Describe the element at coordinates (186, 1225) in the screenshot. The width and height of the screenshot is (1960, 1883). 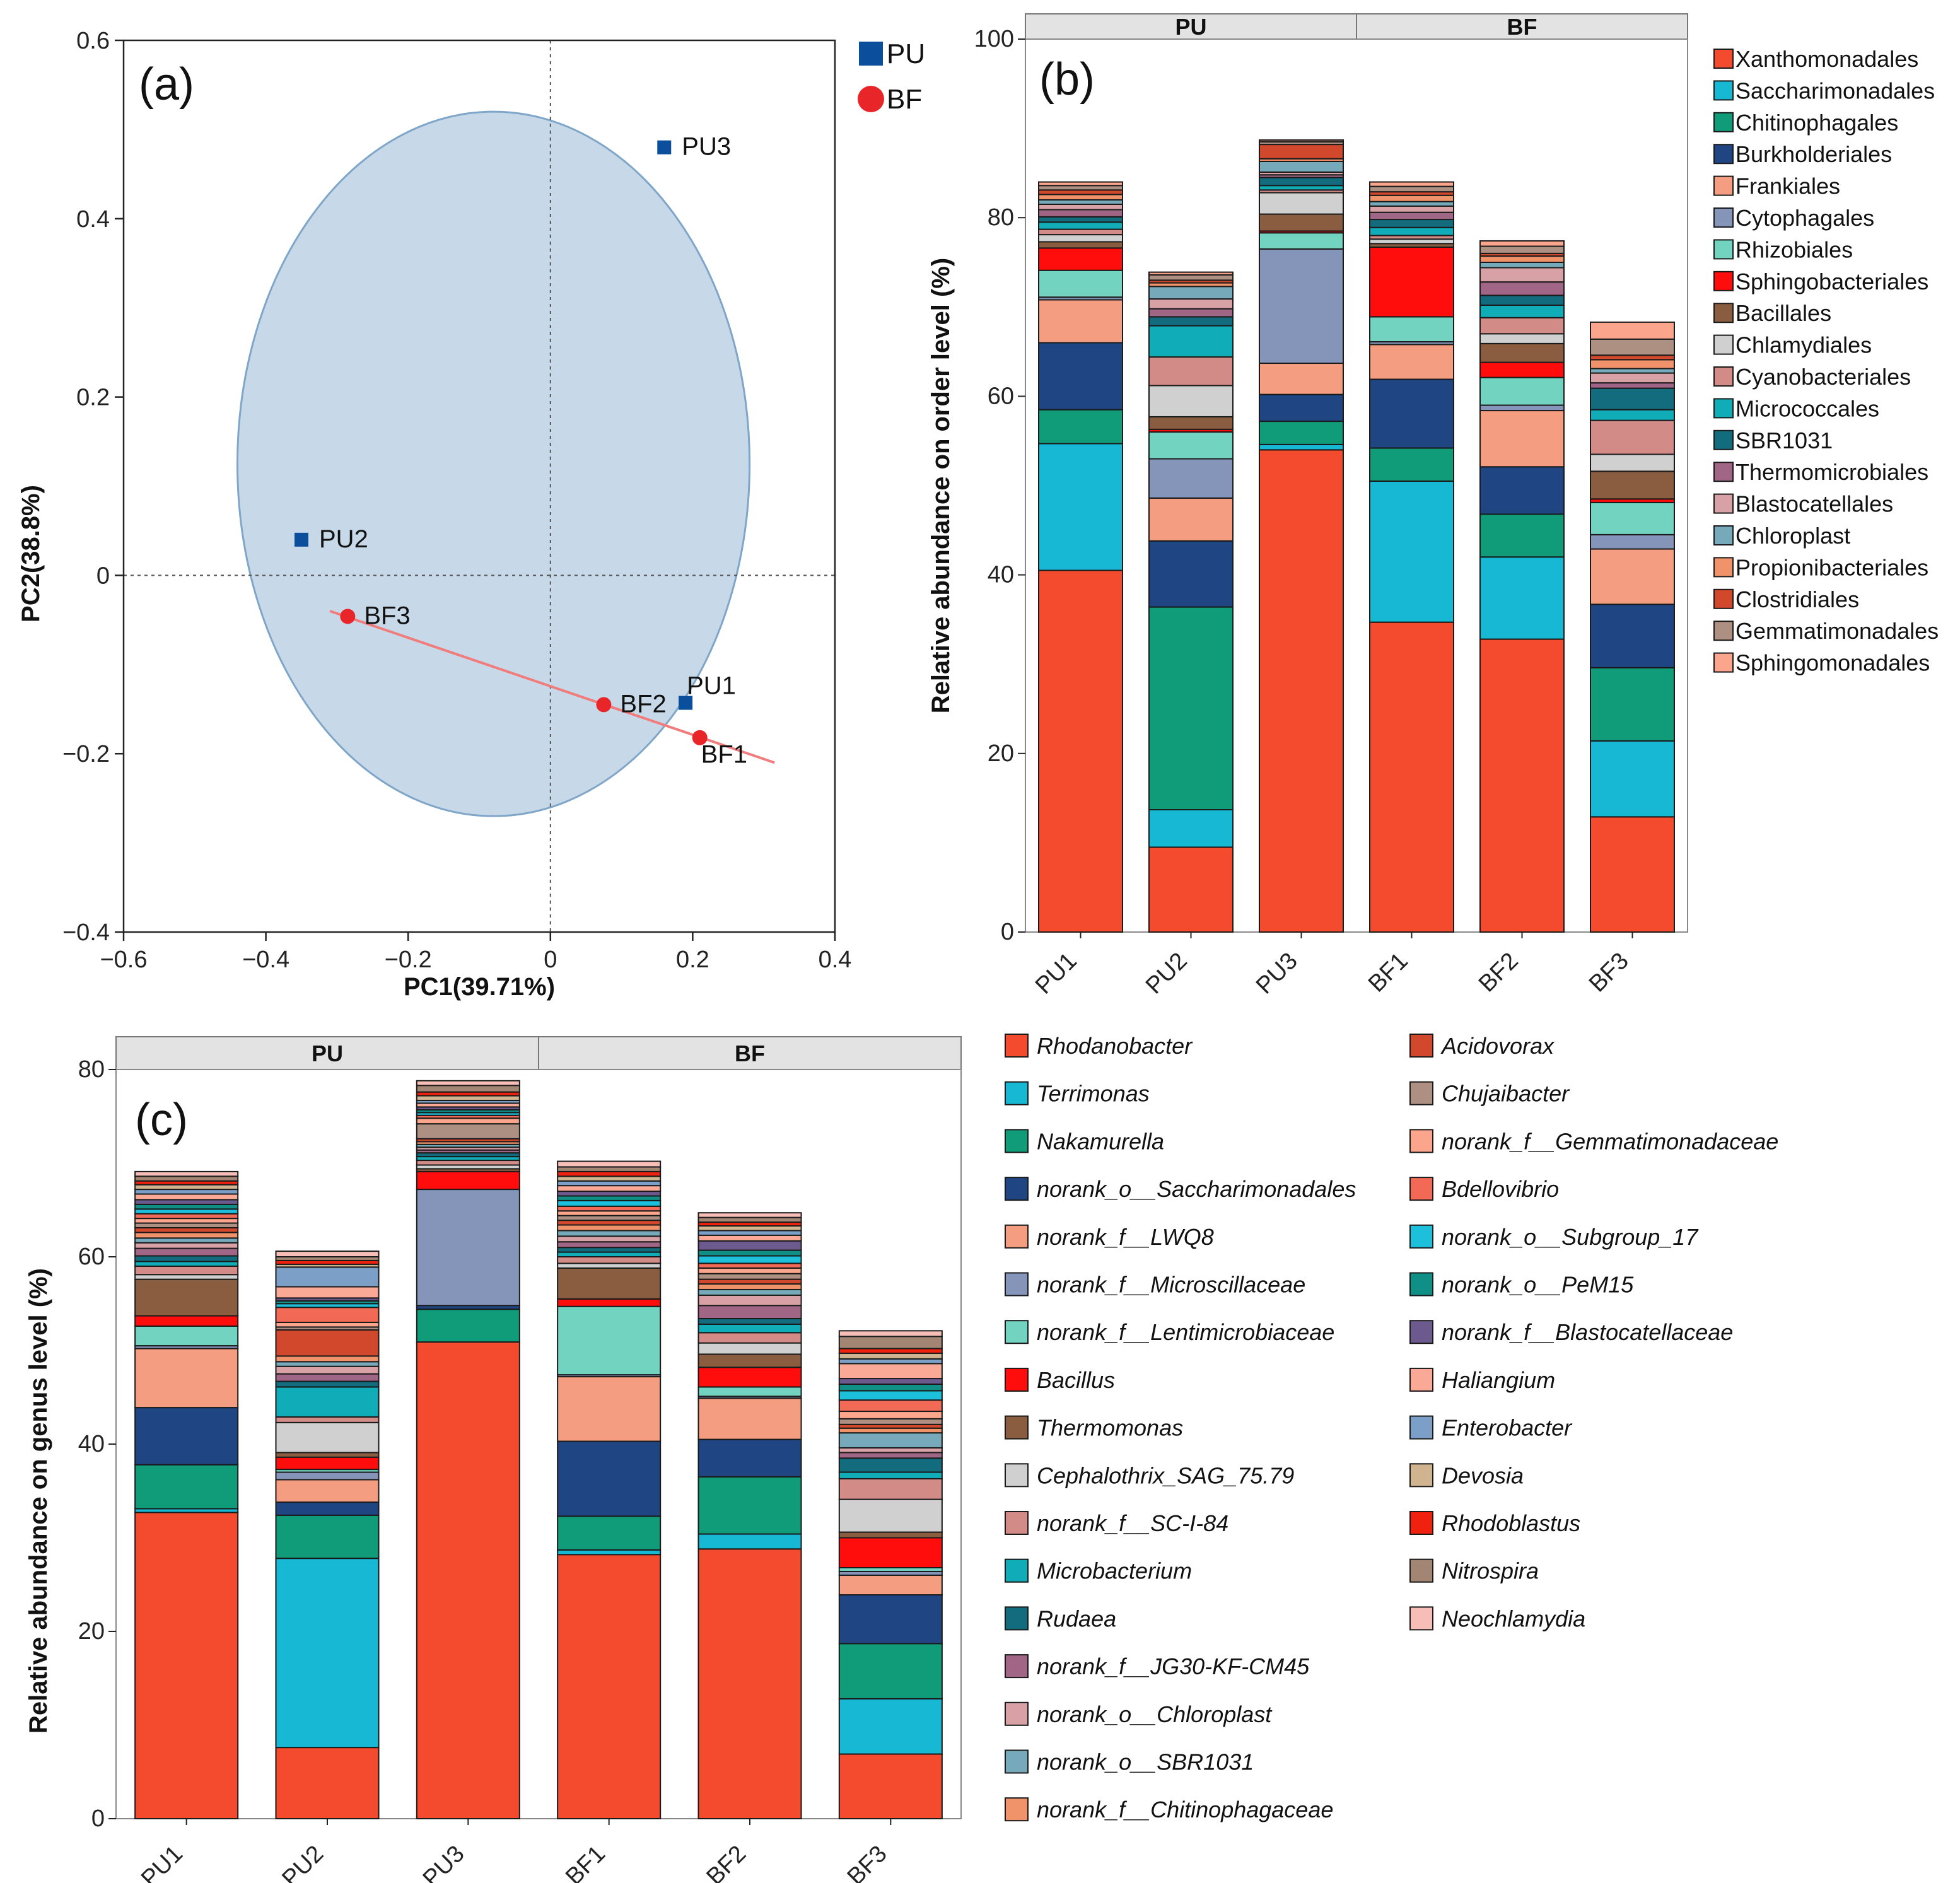
I see `bar-pu1-chujaibacter` at that location.